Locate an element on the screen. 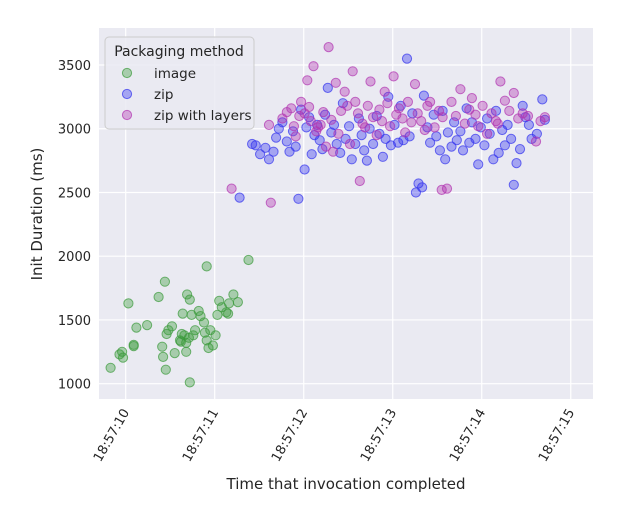 The width and height of the screenshot is (623, 522). legend-box is located at coordinates (179, 83).